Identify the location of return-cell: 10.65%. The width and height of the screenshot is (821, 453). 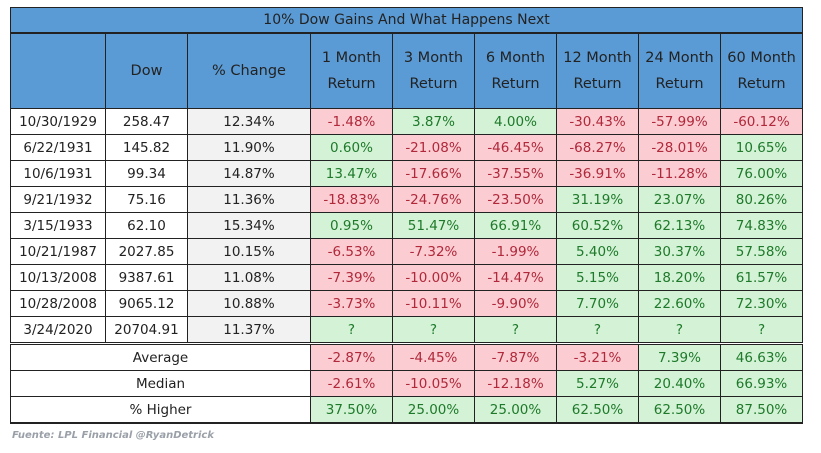
(761, 147).